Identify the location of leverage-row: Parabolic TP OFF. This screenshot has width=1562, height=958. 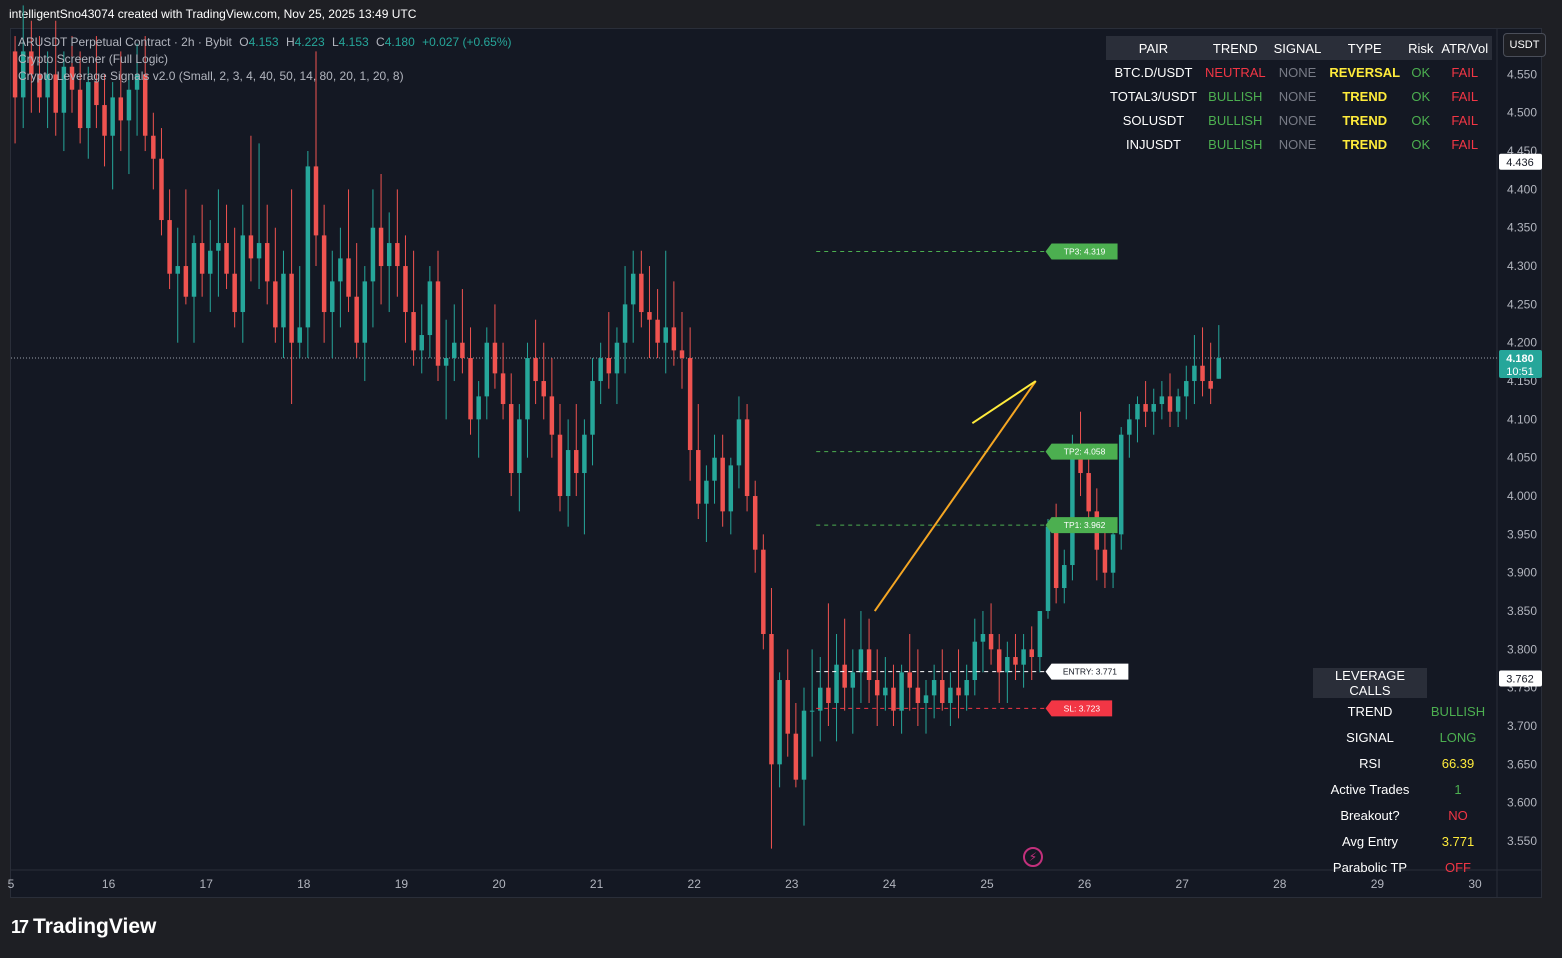
(1401, 867).